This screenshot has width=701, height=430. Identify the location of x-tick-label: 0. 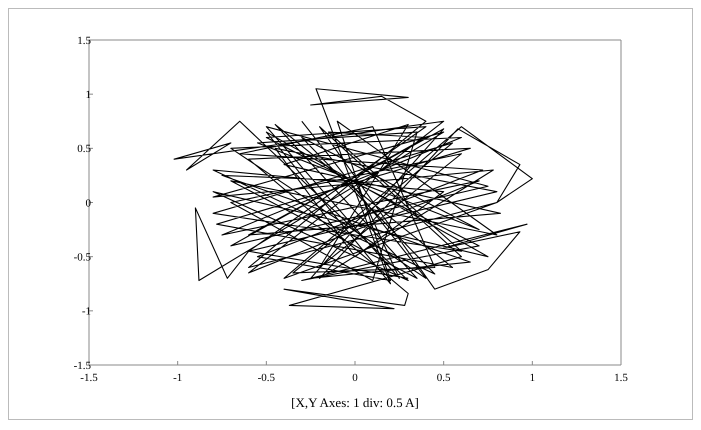
(355, 378).